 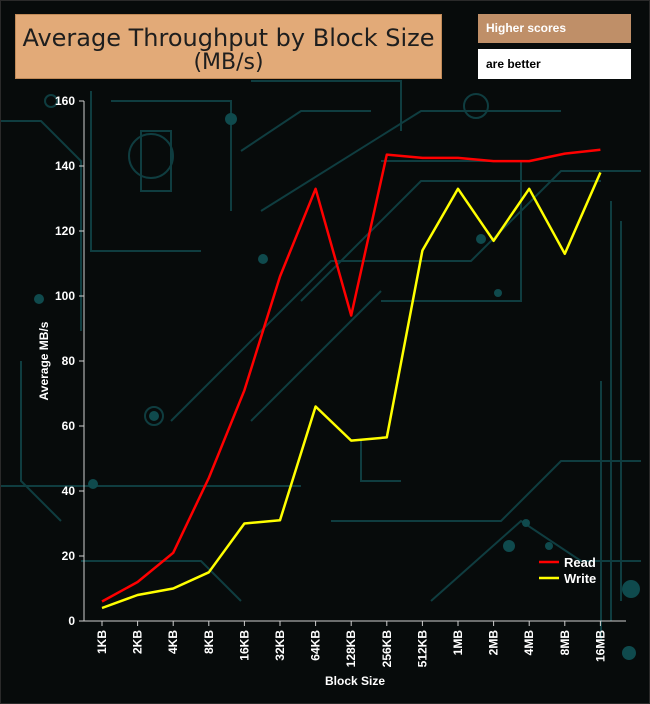 I want to click on y-tick-label: 120, so click(x=65, y=231).